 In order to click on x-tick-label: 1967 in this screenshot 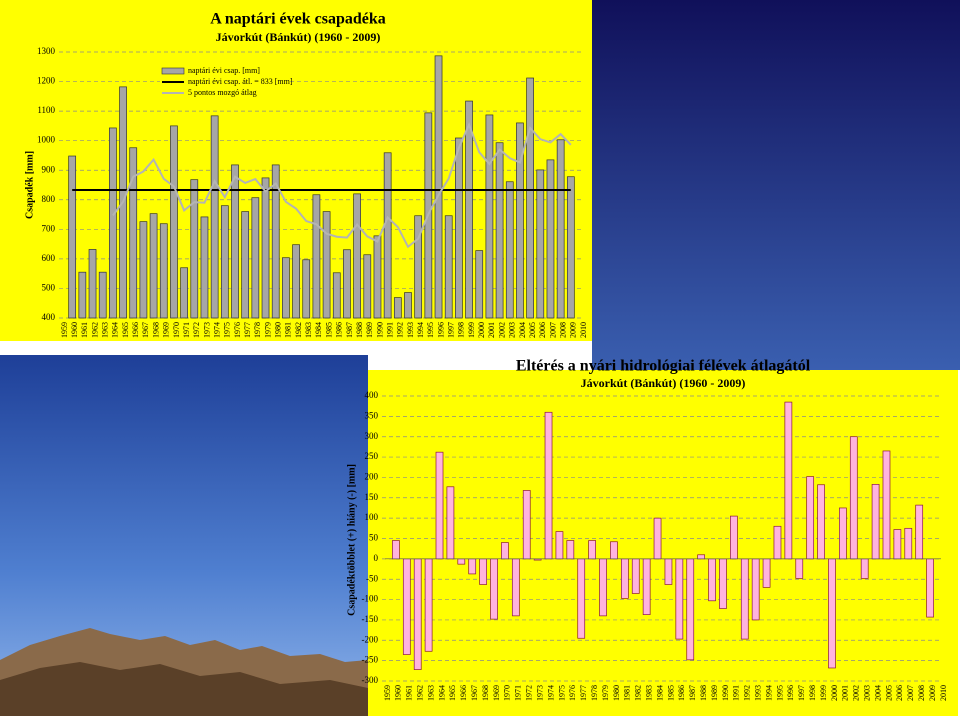, I will do `click(474, 693)`.